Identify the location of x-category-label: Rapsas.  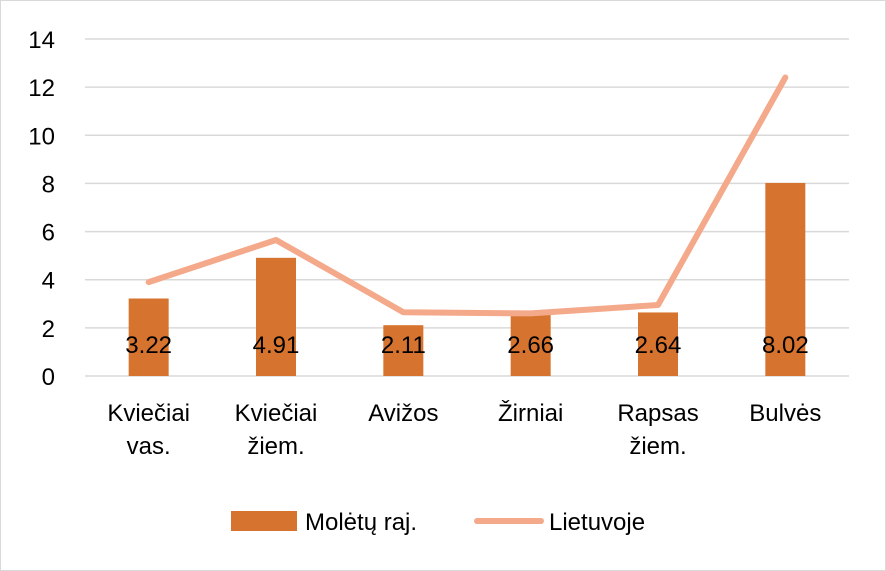
(657, 413).